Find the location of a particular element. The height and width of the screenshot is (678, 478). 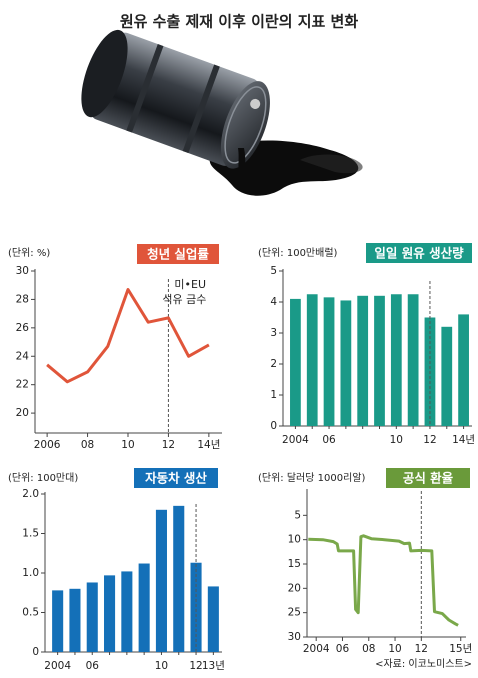

y-tick-label: 28 is located at coordinates (22, 299).